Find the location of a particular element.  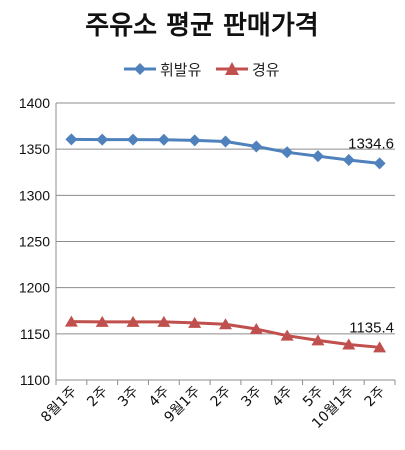

y-tick-label: 1400 is located at coordinates (34, 103).